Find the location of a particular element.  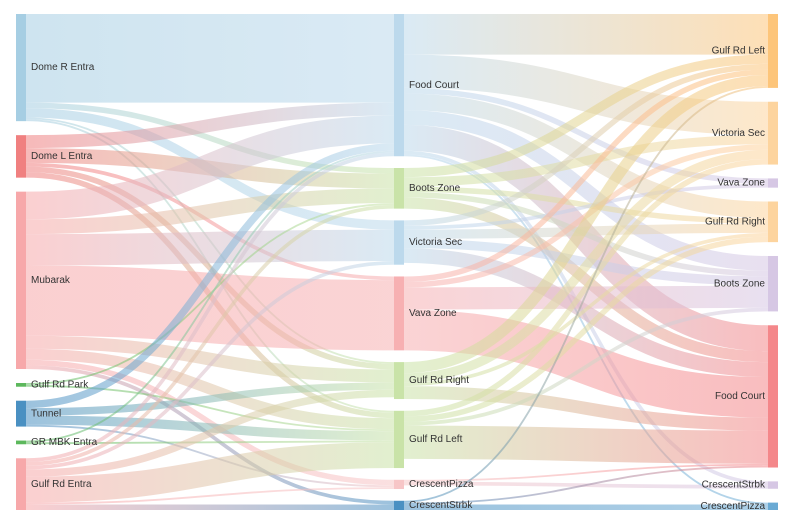

node-label-gulf_entra: Gulf Rd Entra is located at coordinates (61, 484).